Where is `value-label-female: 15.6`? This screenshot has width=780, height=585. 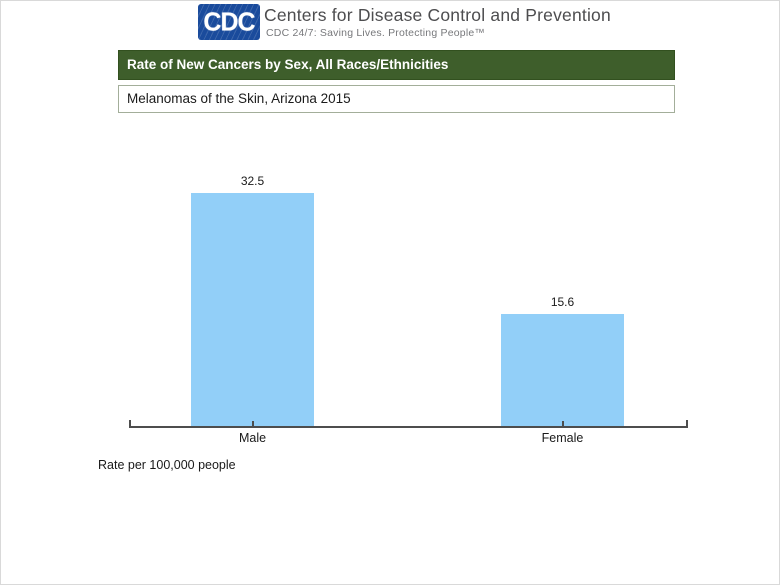
value-label-female: 15.6 is located at coordinates (562, 302).